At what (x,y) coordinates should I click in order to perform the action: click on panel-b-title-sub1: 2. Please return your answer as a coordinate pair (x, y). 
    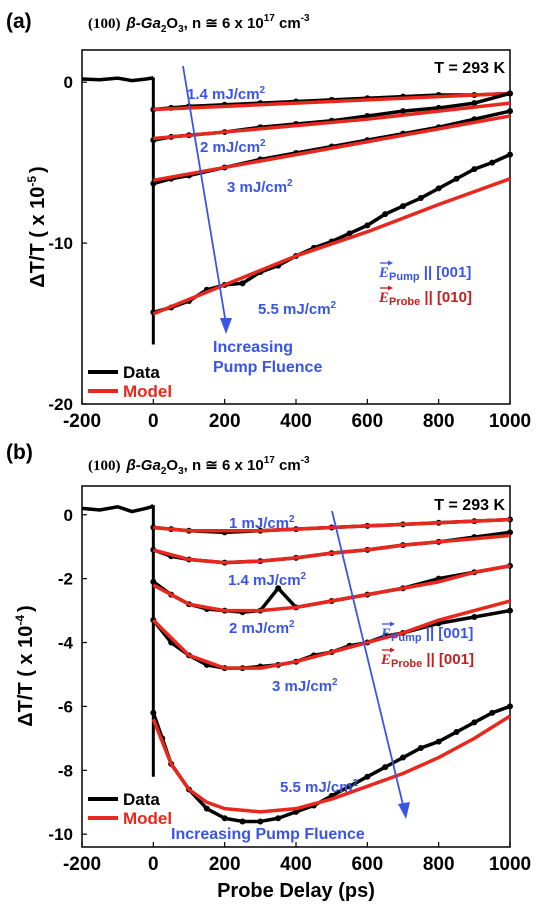
    Looking at the image, I should click on (164, 471).